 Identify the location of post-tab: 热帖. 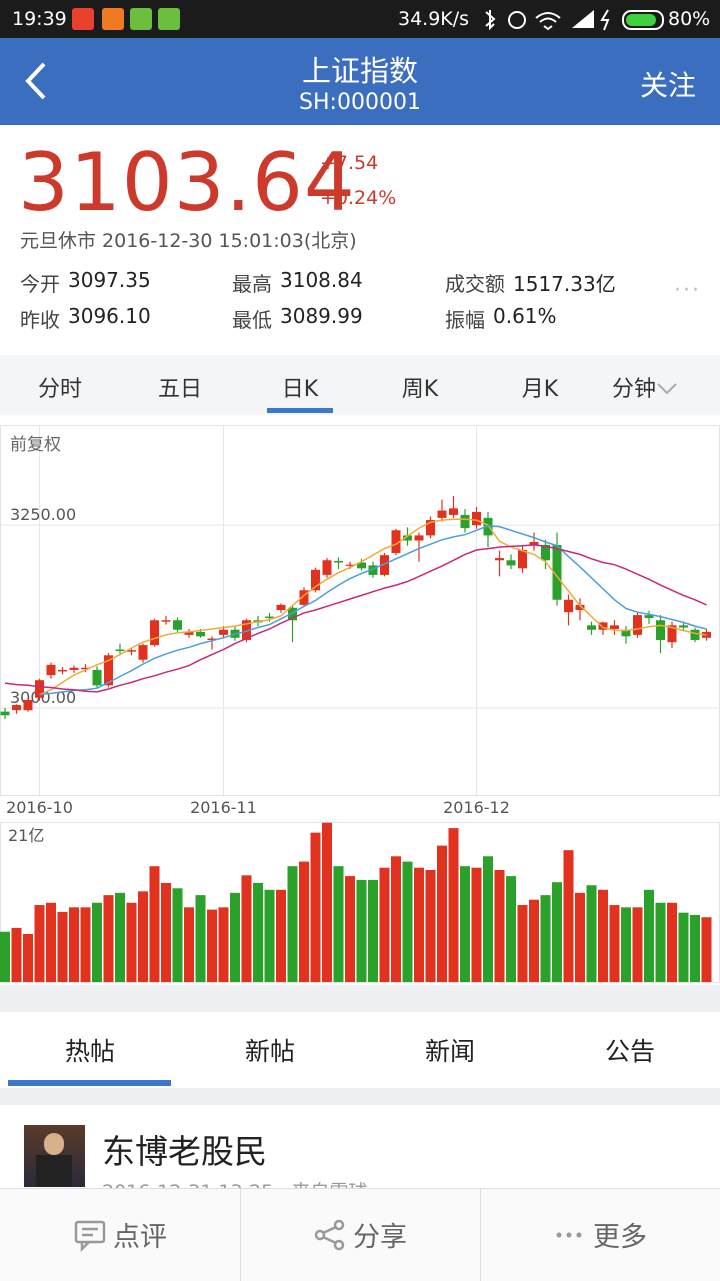
(89, 1051).